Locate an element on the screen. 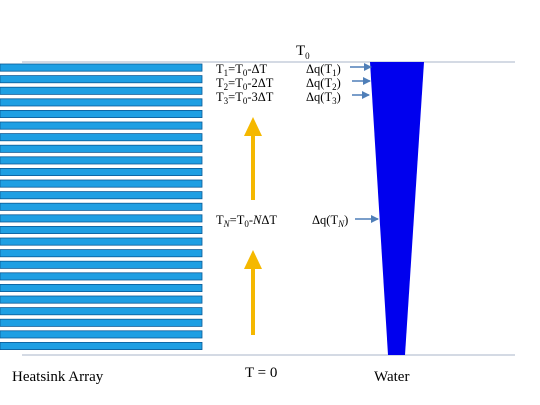  heat-flow-arrow-lower is located at coordinates (253, 292).